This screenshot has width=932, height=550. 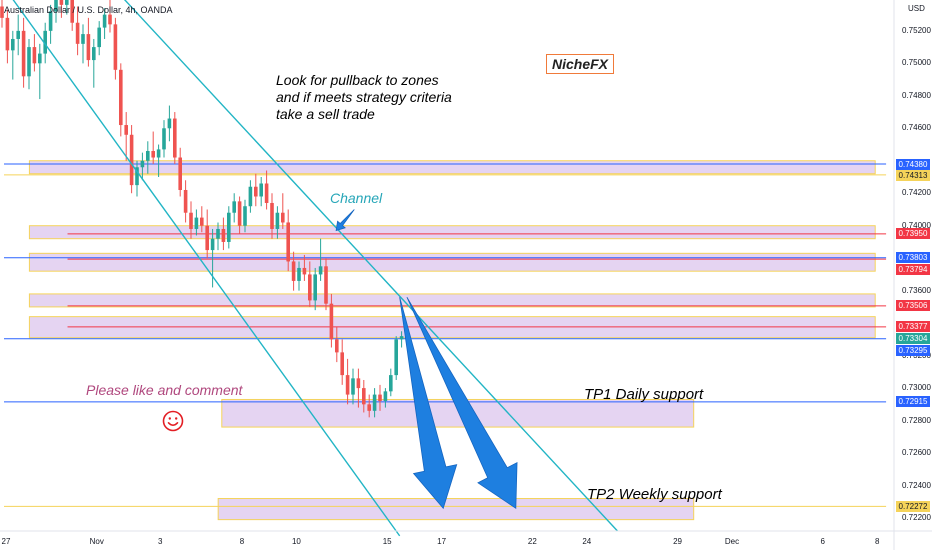 What do you see at coordinates (732, 541) in the screenshot?
I see `x-tick-label: Dec` at bounding box center [732, 541].